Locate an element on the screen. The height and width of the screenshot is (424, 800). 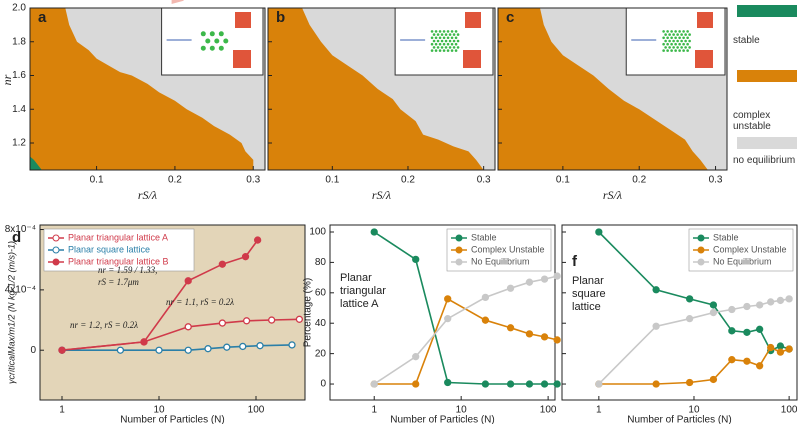
x-tick-label: 10 is located at coordinates (694, 410).